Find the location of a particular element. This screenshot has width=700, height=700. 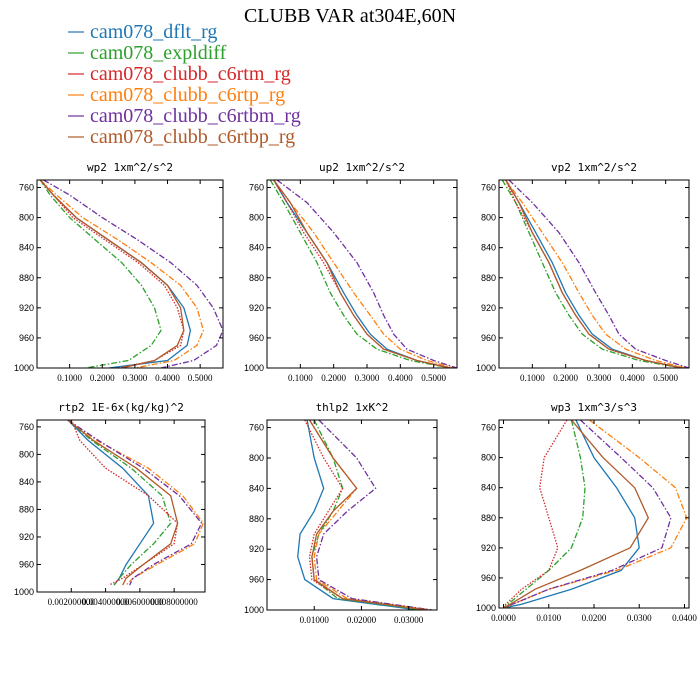

x-tick-label: 0.0300 is located at coordinates (639, 618).